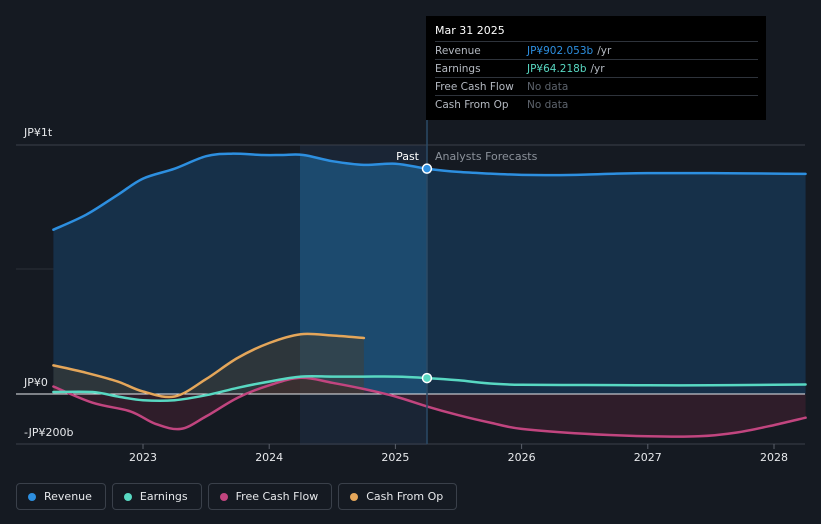 The height and width of the screenshot is (524, 821). I want to click on earnings-marker, so click(427, 378).